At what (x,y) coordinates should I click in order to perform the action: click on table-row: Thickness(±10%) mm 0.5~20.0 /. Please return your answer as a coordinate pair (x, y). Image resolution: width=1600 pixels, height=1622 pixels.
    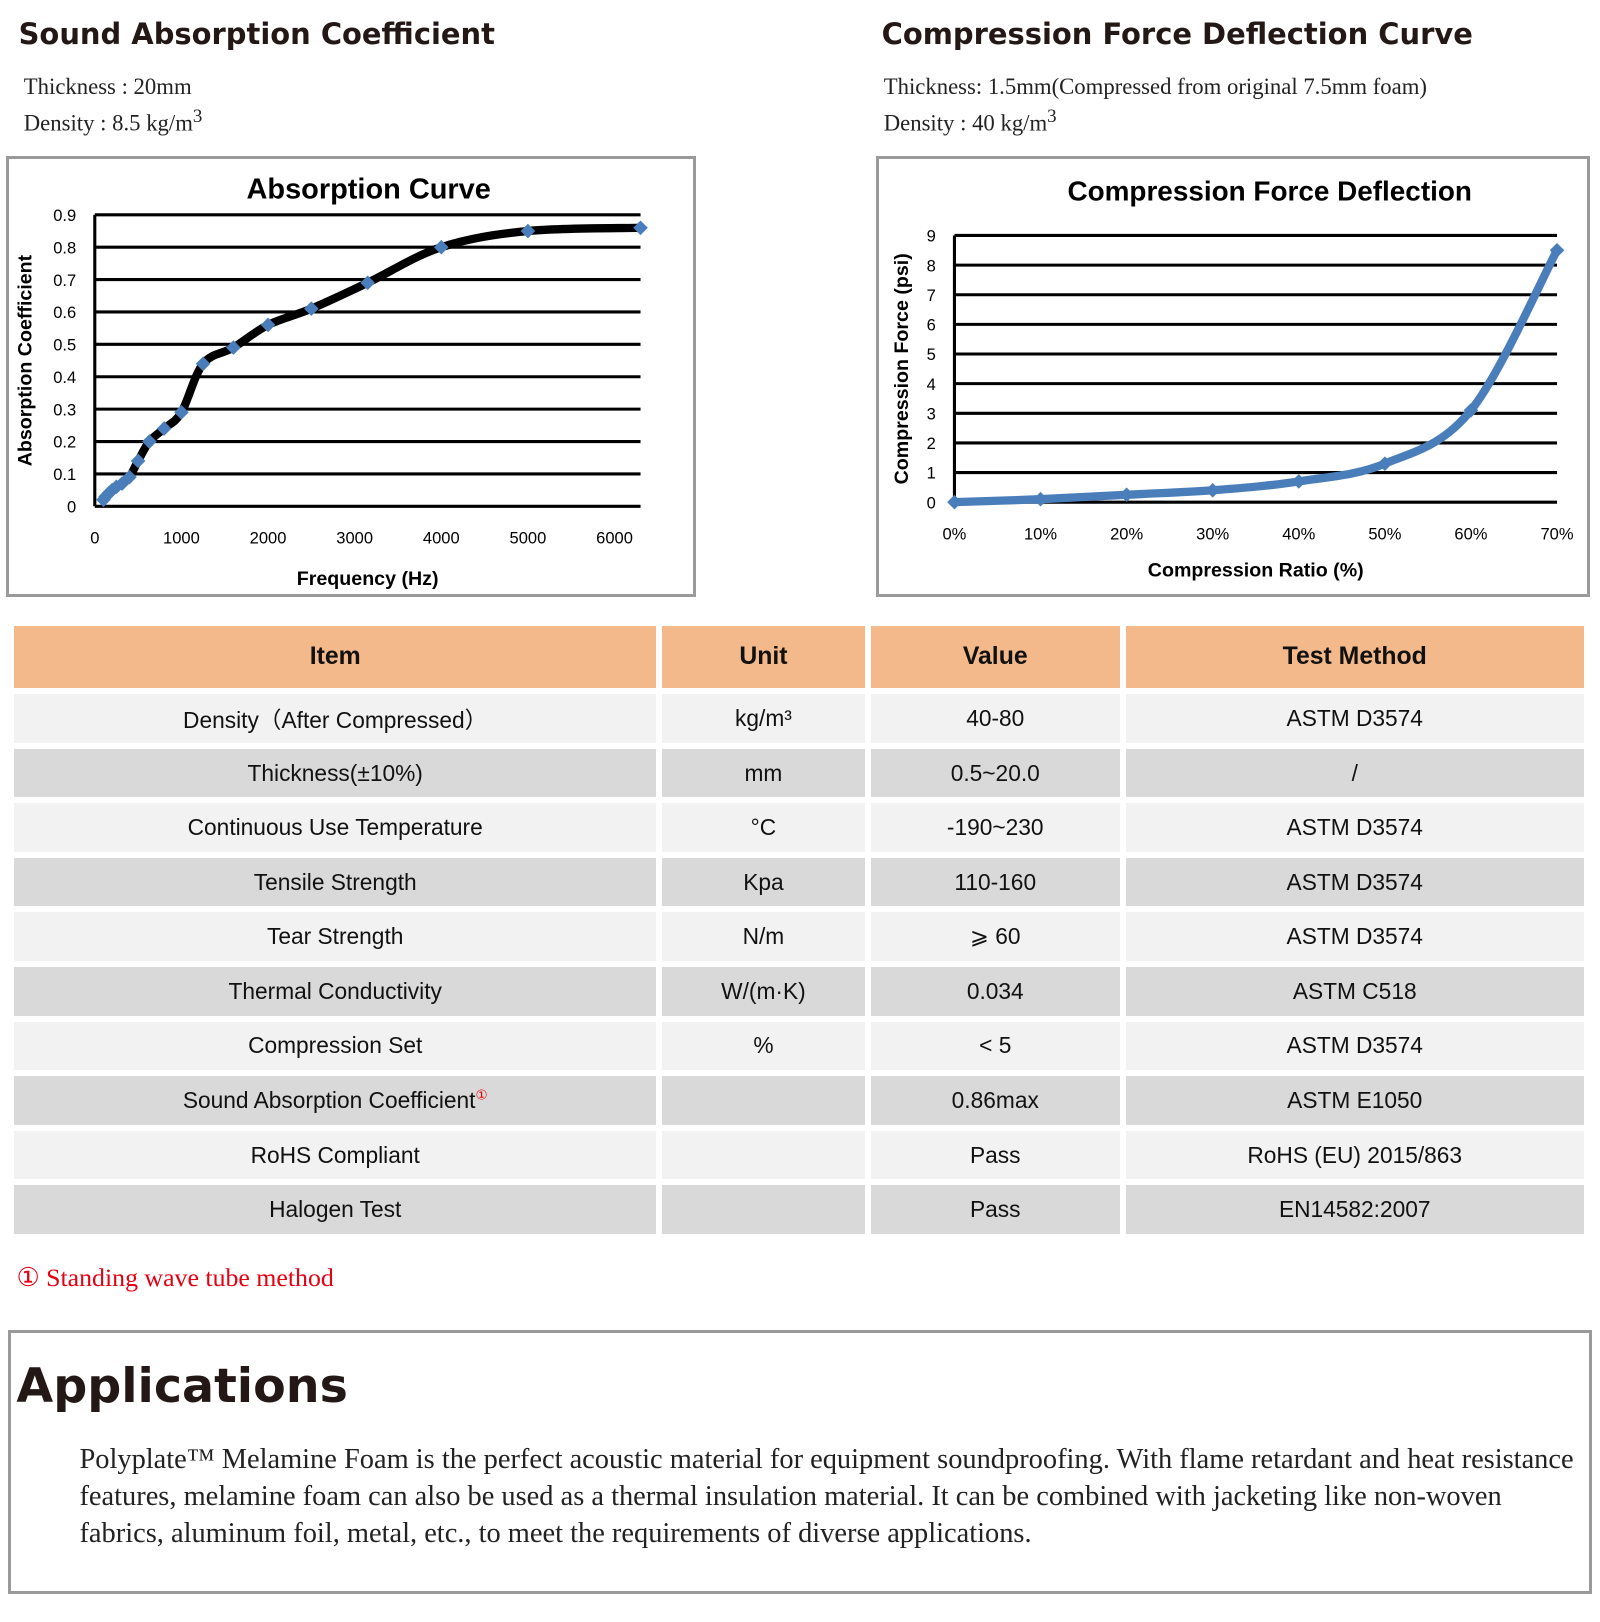
    Looking at the image, I should click on (799, 773).